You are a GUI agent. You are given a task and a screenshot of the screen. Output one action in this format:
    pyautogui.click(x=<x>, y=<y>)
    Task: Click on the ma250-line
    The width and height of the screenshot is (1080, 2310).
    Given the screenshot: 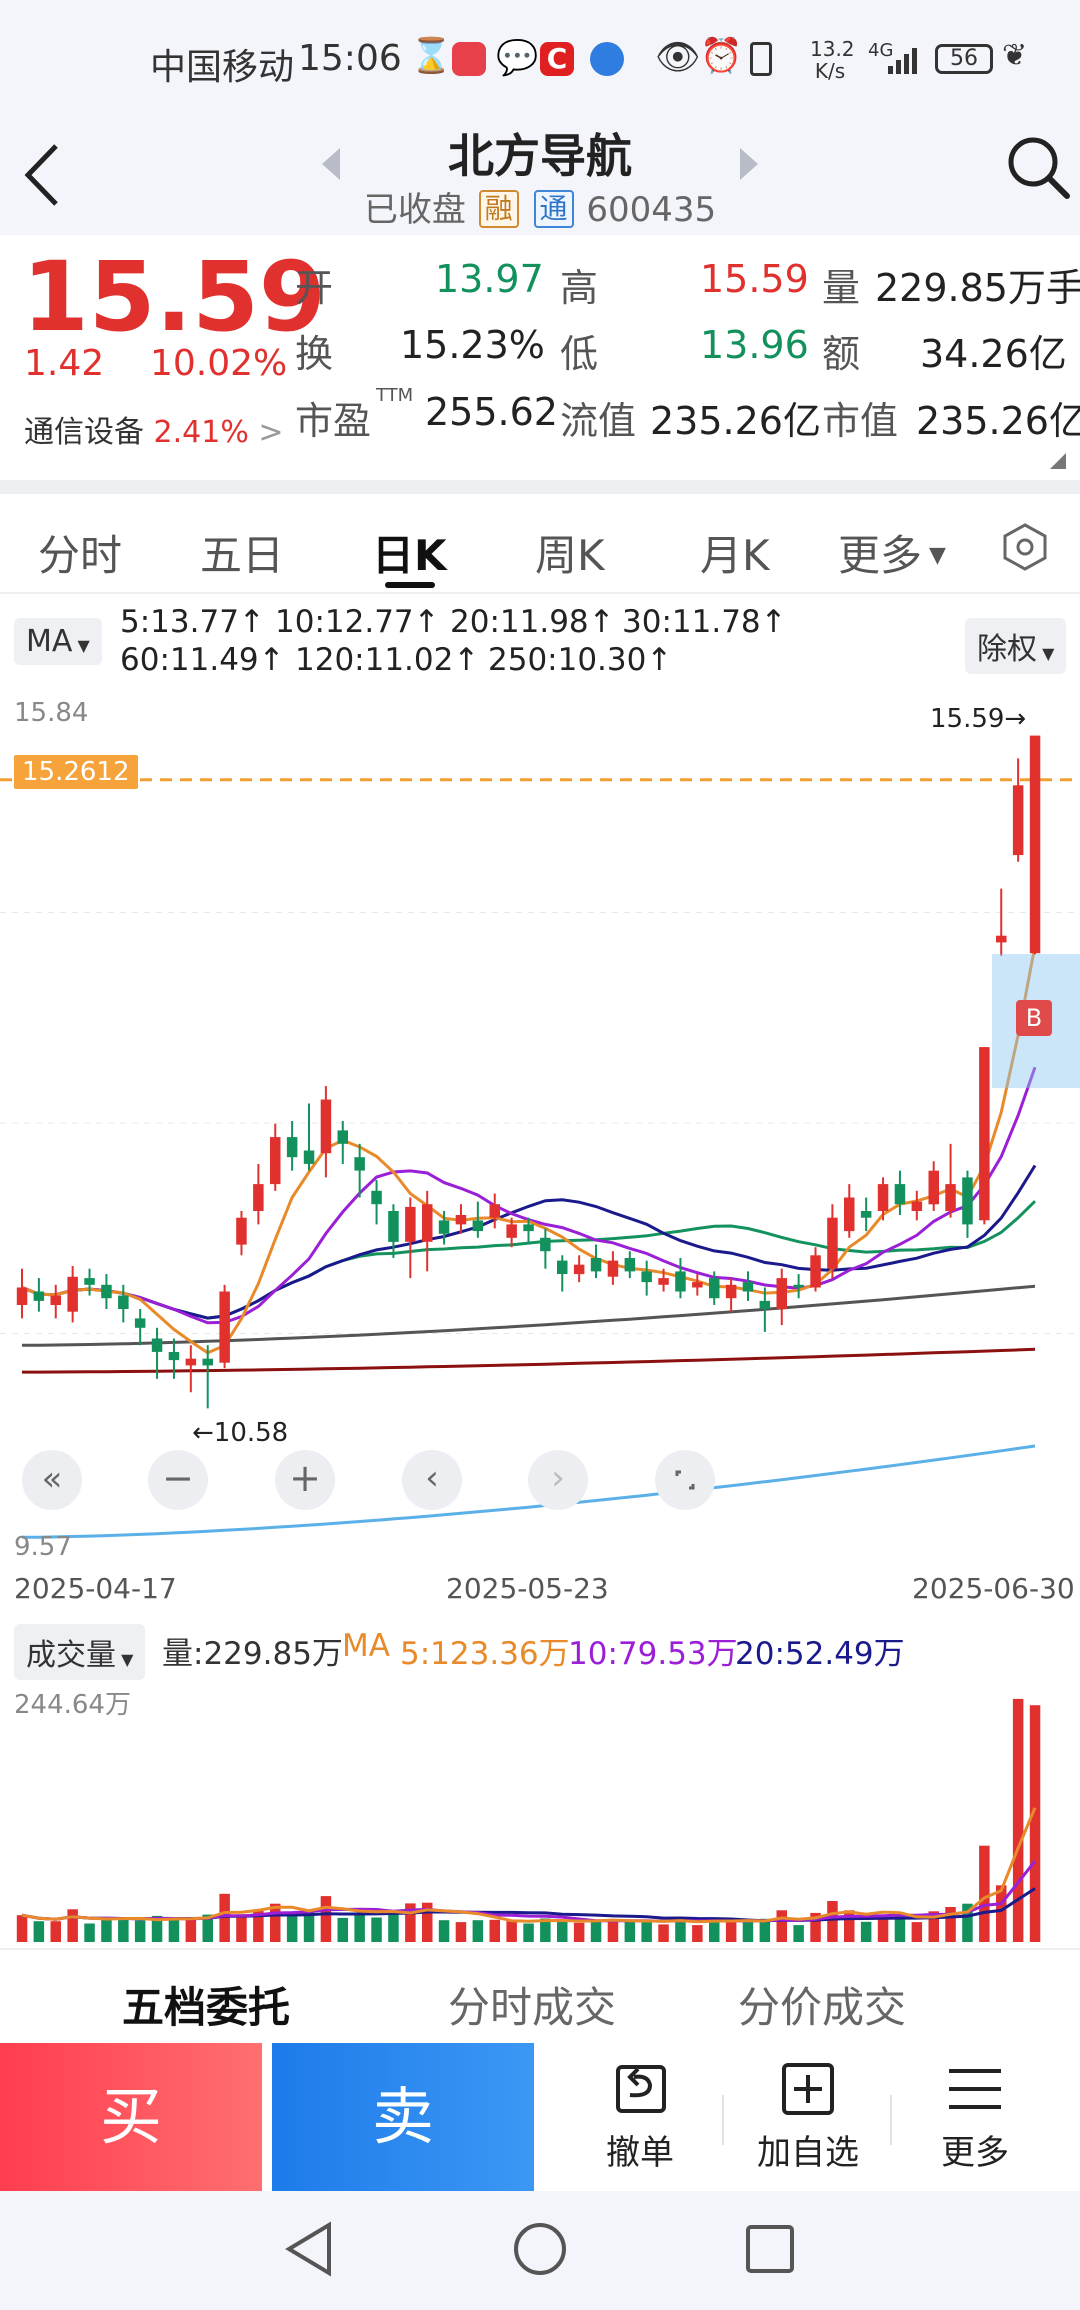 What is the action you would take?
    pyautogui.click(x=528, y=1491)
    